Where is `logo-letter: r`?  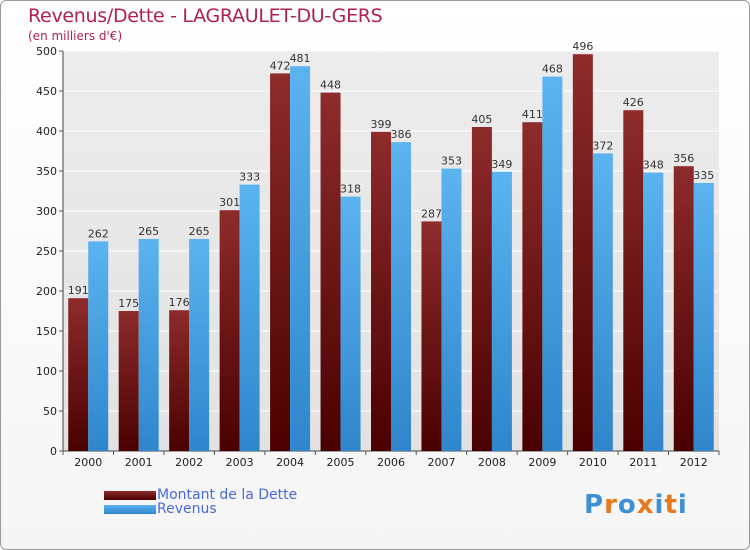 logo-letter: r is located at coordinates (611, 505).